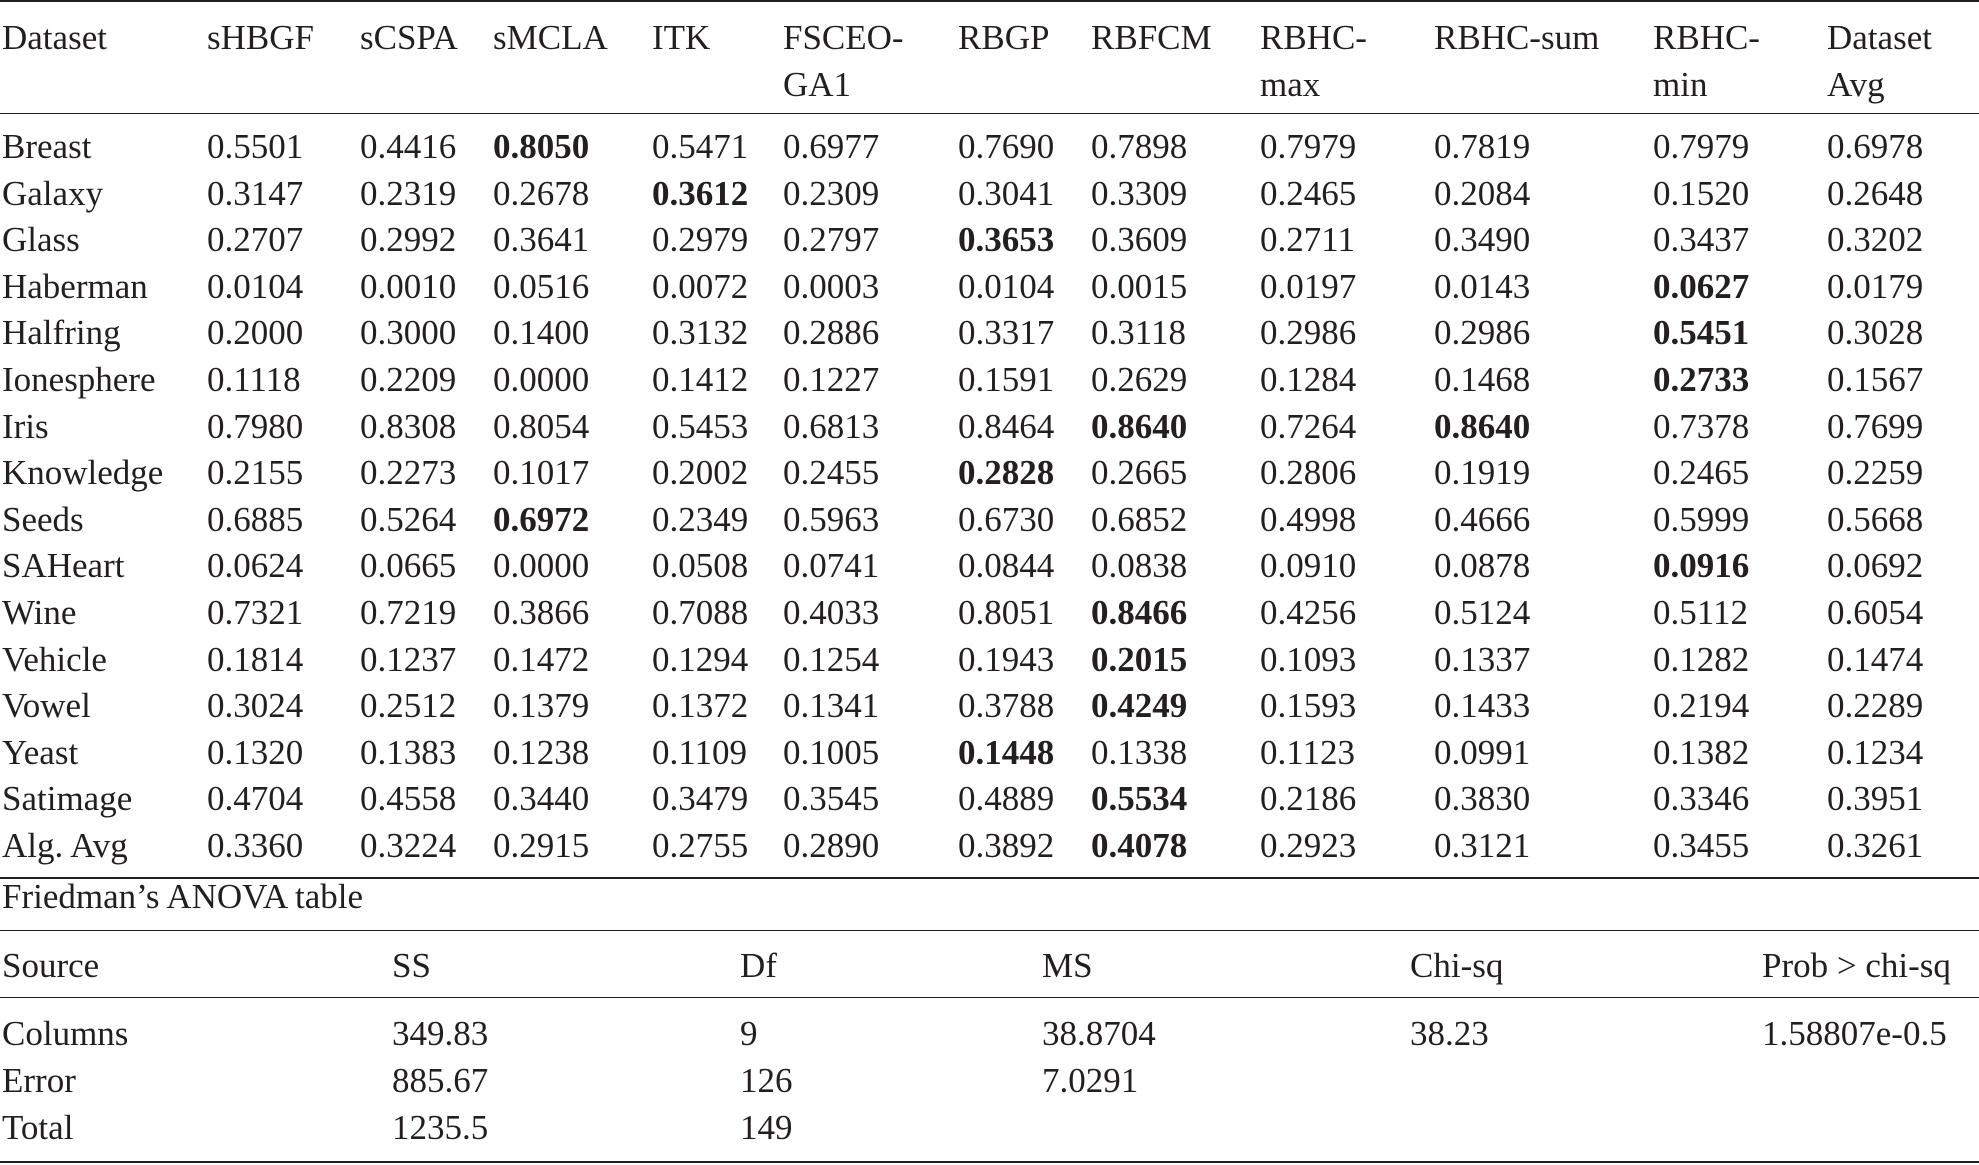 The image size is (1979, 1165). What do you see at coordinates (1856, 965) in the screenshot?
I see `anova-column-header: Prob > chi-sq` at bounding box center [1856, 965].